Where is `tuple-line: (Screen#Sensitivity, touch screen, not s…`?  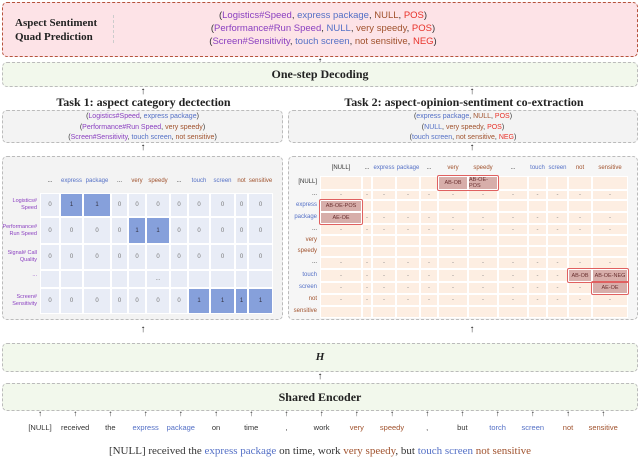 tuple-line: (Screen#Sensitivity, touch screen, not s… is located at coordinates (323, 41).